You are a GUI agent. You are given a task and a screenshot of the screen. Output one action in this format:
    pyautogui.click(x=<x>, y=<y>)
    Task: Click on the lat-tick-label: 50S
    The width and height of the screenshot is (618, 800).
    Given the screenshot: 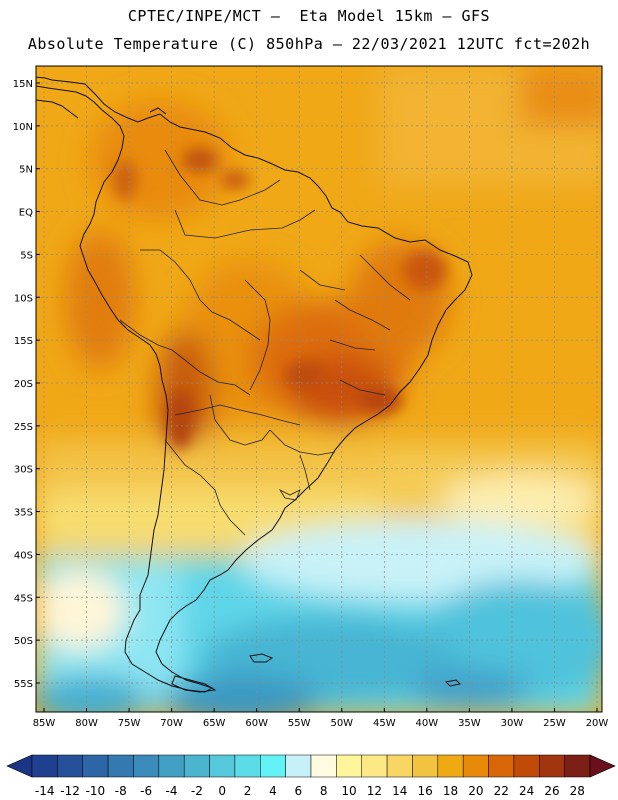 What is the action you would take?
    pyautogui.click(x=23, y=641)
    